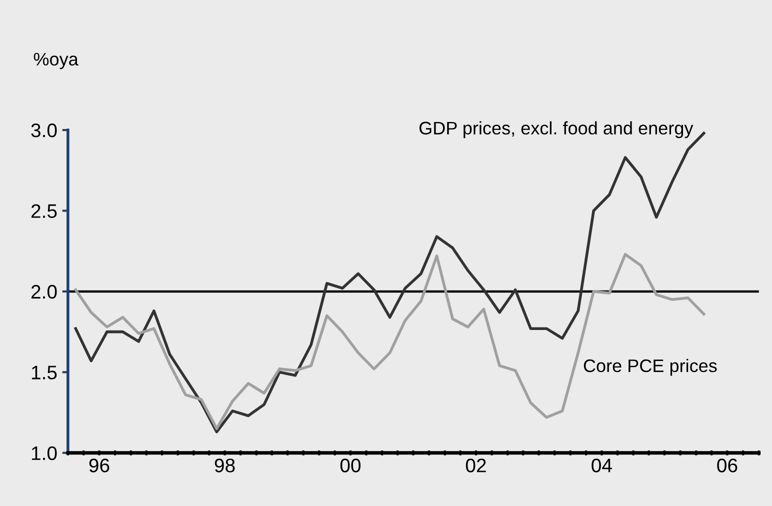 The image size is (772, 506). Describe the element at coordinates (224, 465) in the screenshot. I see `x-tick-label: 98` at that location.